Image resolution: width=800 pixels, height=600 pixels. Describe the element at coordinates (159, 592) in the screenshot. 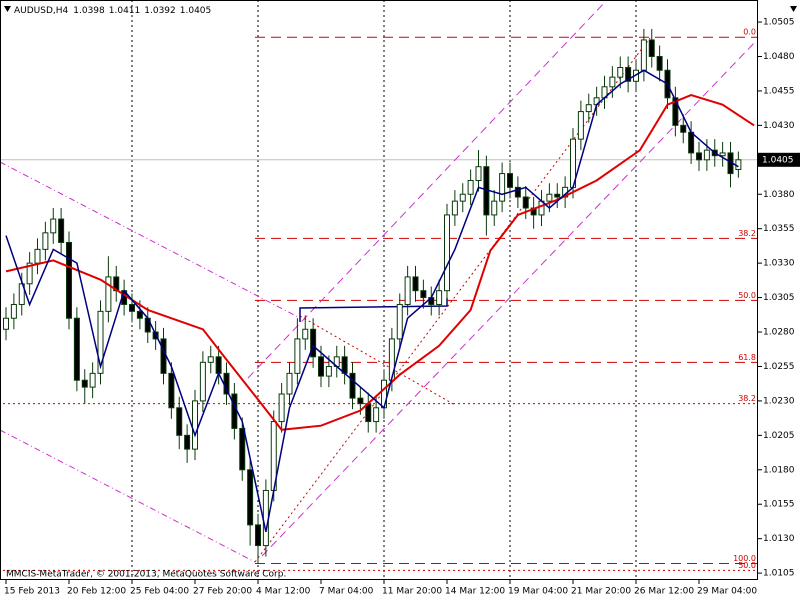

I see `x-tick-label: 25 Feb 04:00` at that location.